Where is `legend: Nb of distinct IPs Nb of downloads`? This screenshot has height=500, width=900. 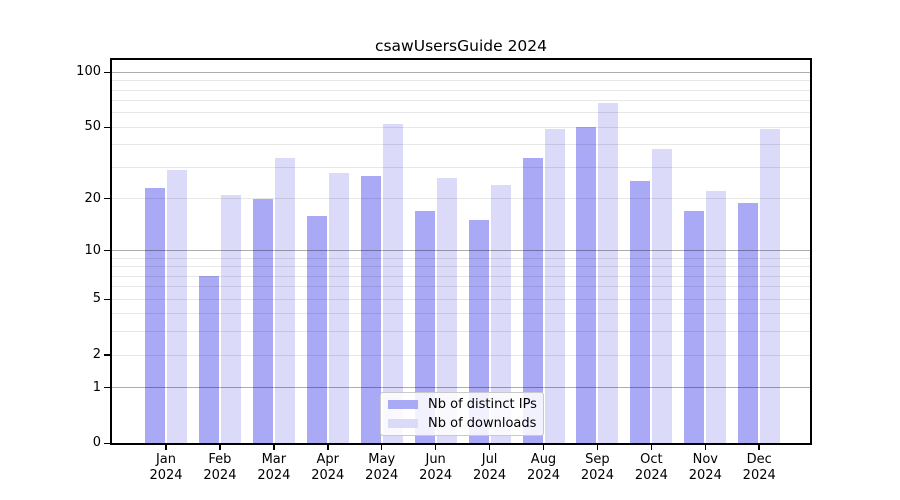
legend: Nb of distinct IPs Nb of downloads is located at coordinates (462, 414).